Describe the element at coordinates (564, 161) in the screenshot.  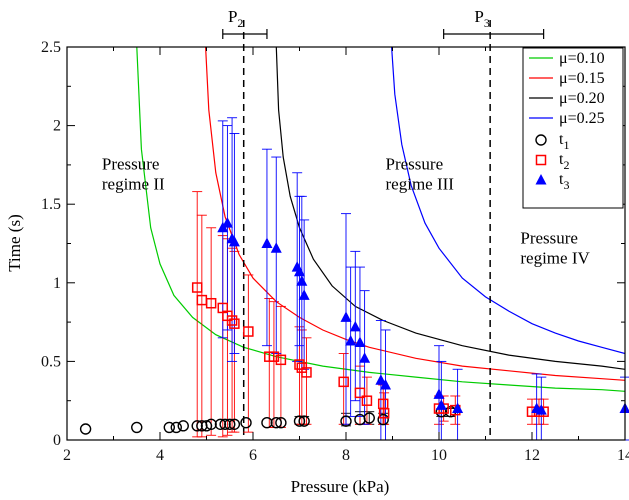
I see `legend-label-t2: t2` at that location.